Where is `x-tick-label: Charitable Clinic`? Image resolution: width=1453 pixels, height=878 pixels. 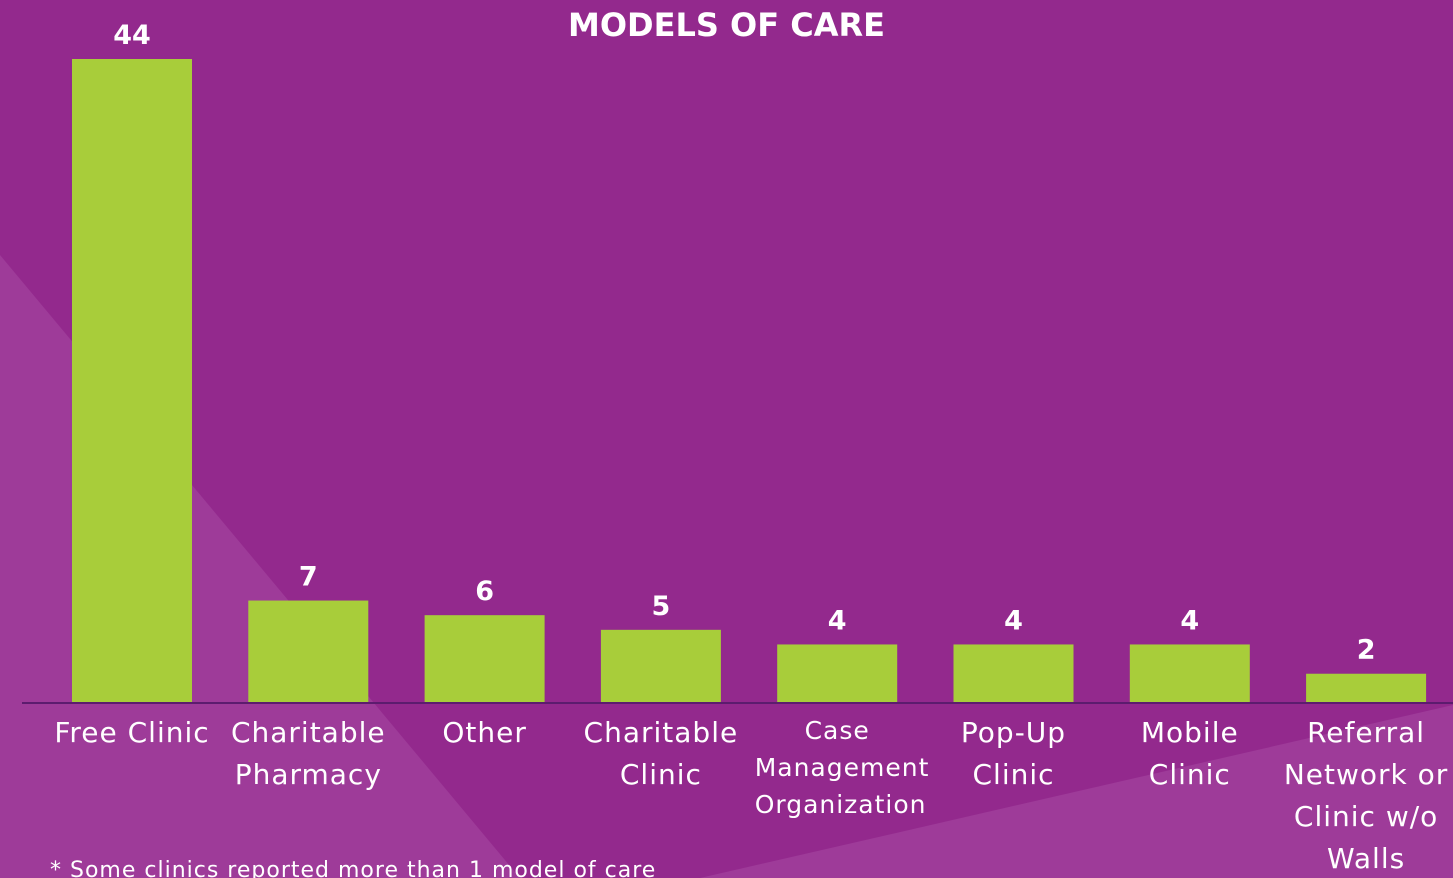 x-tick-label: Charitable Clinic is located at coordinates (661, 753).